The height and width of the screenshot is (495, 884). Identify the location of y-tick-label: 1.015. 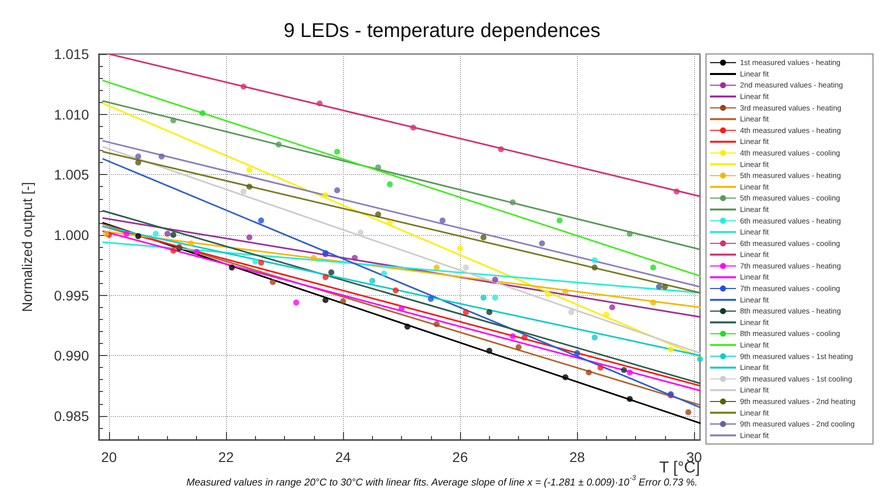
(72, 54).